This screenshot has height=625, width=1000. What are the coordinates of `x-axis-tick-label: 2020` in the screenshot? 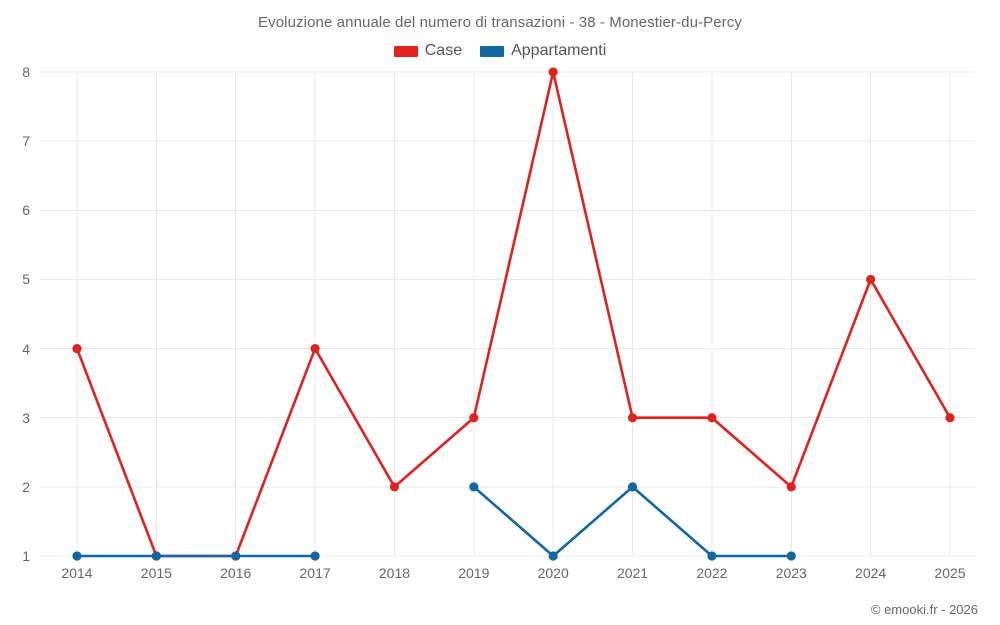 It's located at (553, 573).